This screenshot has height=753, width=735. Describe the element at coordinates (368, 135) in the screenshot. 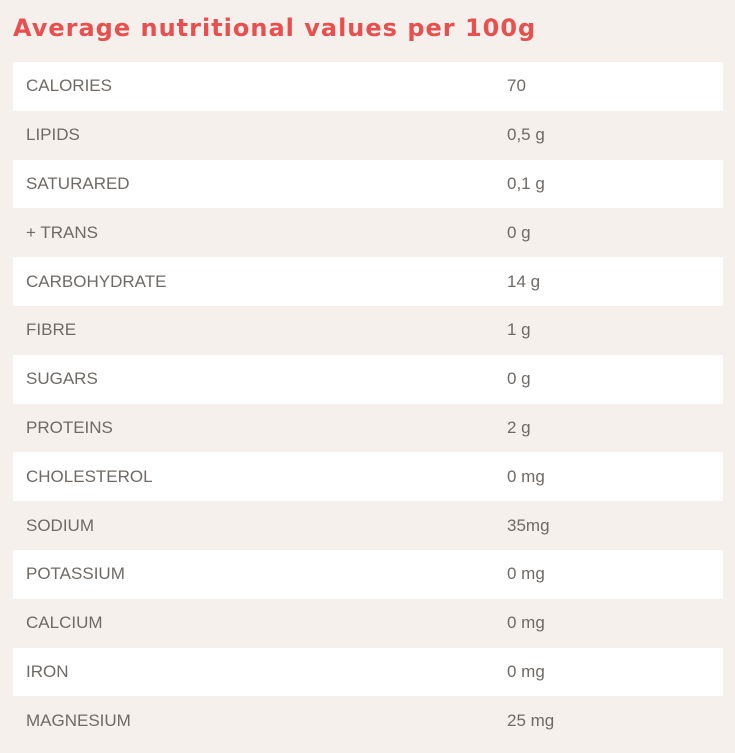

I see `table-row: LIPIDS 0,5 g` at that location.